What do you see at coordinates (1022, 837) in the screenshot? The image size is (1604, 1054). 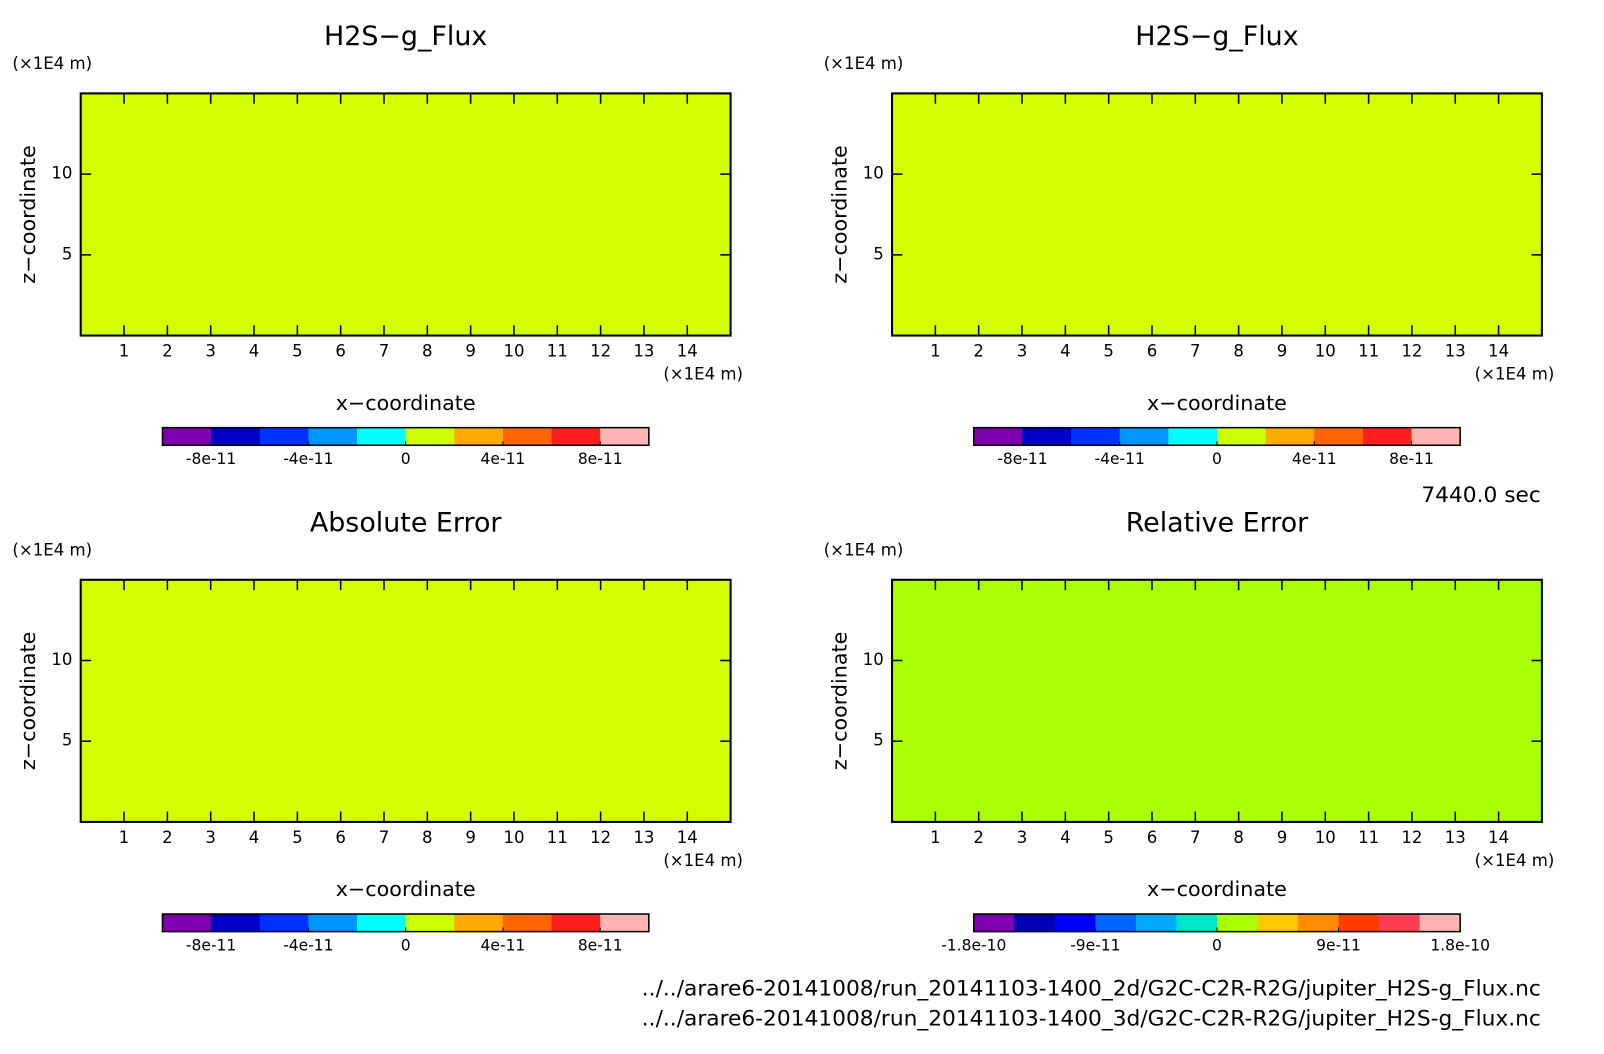 I see `x-tick-label: 3` at bounding box center [1022, 837].